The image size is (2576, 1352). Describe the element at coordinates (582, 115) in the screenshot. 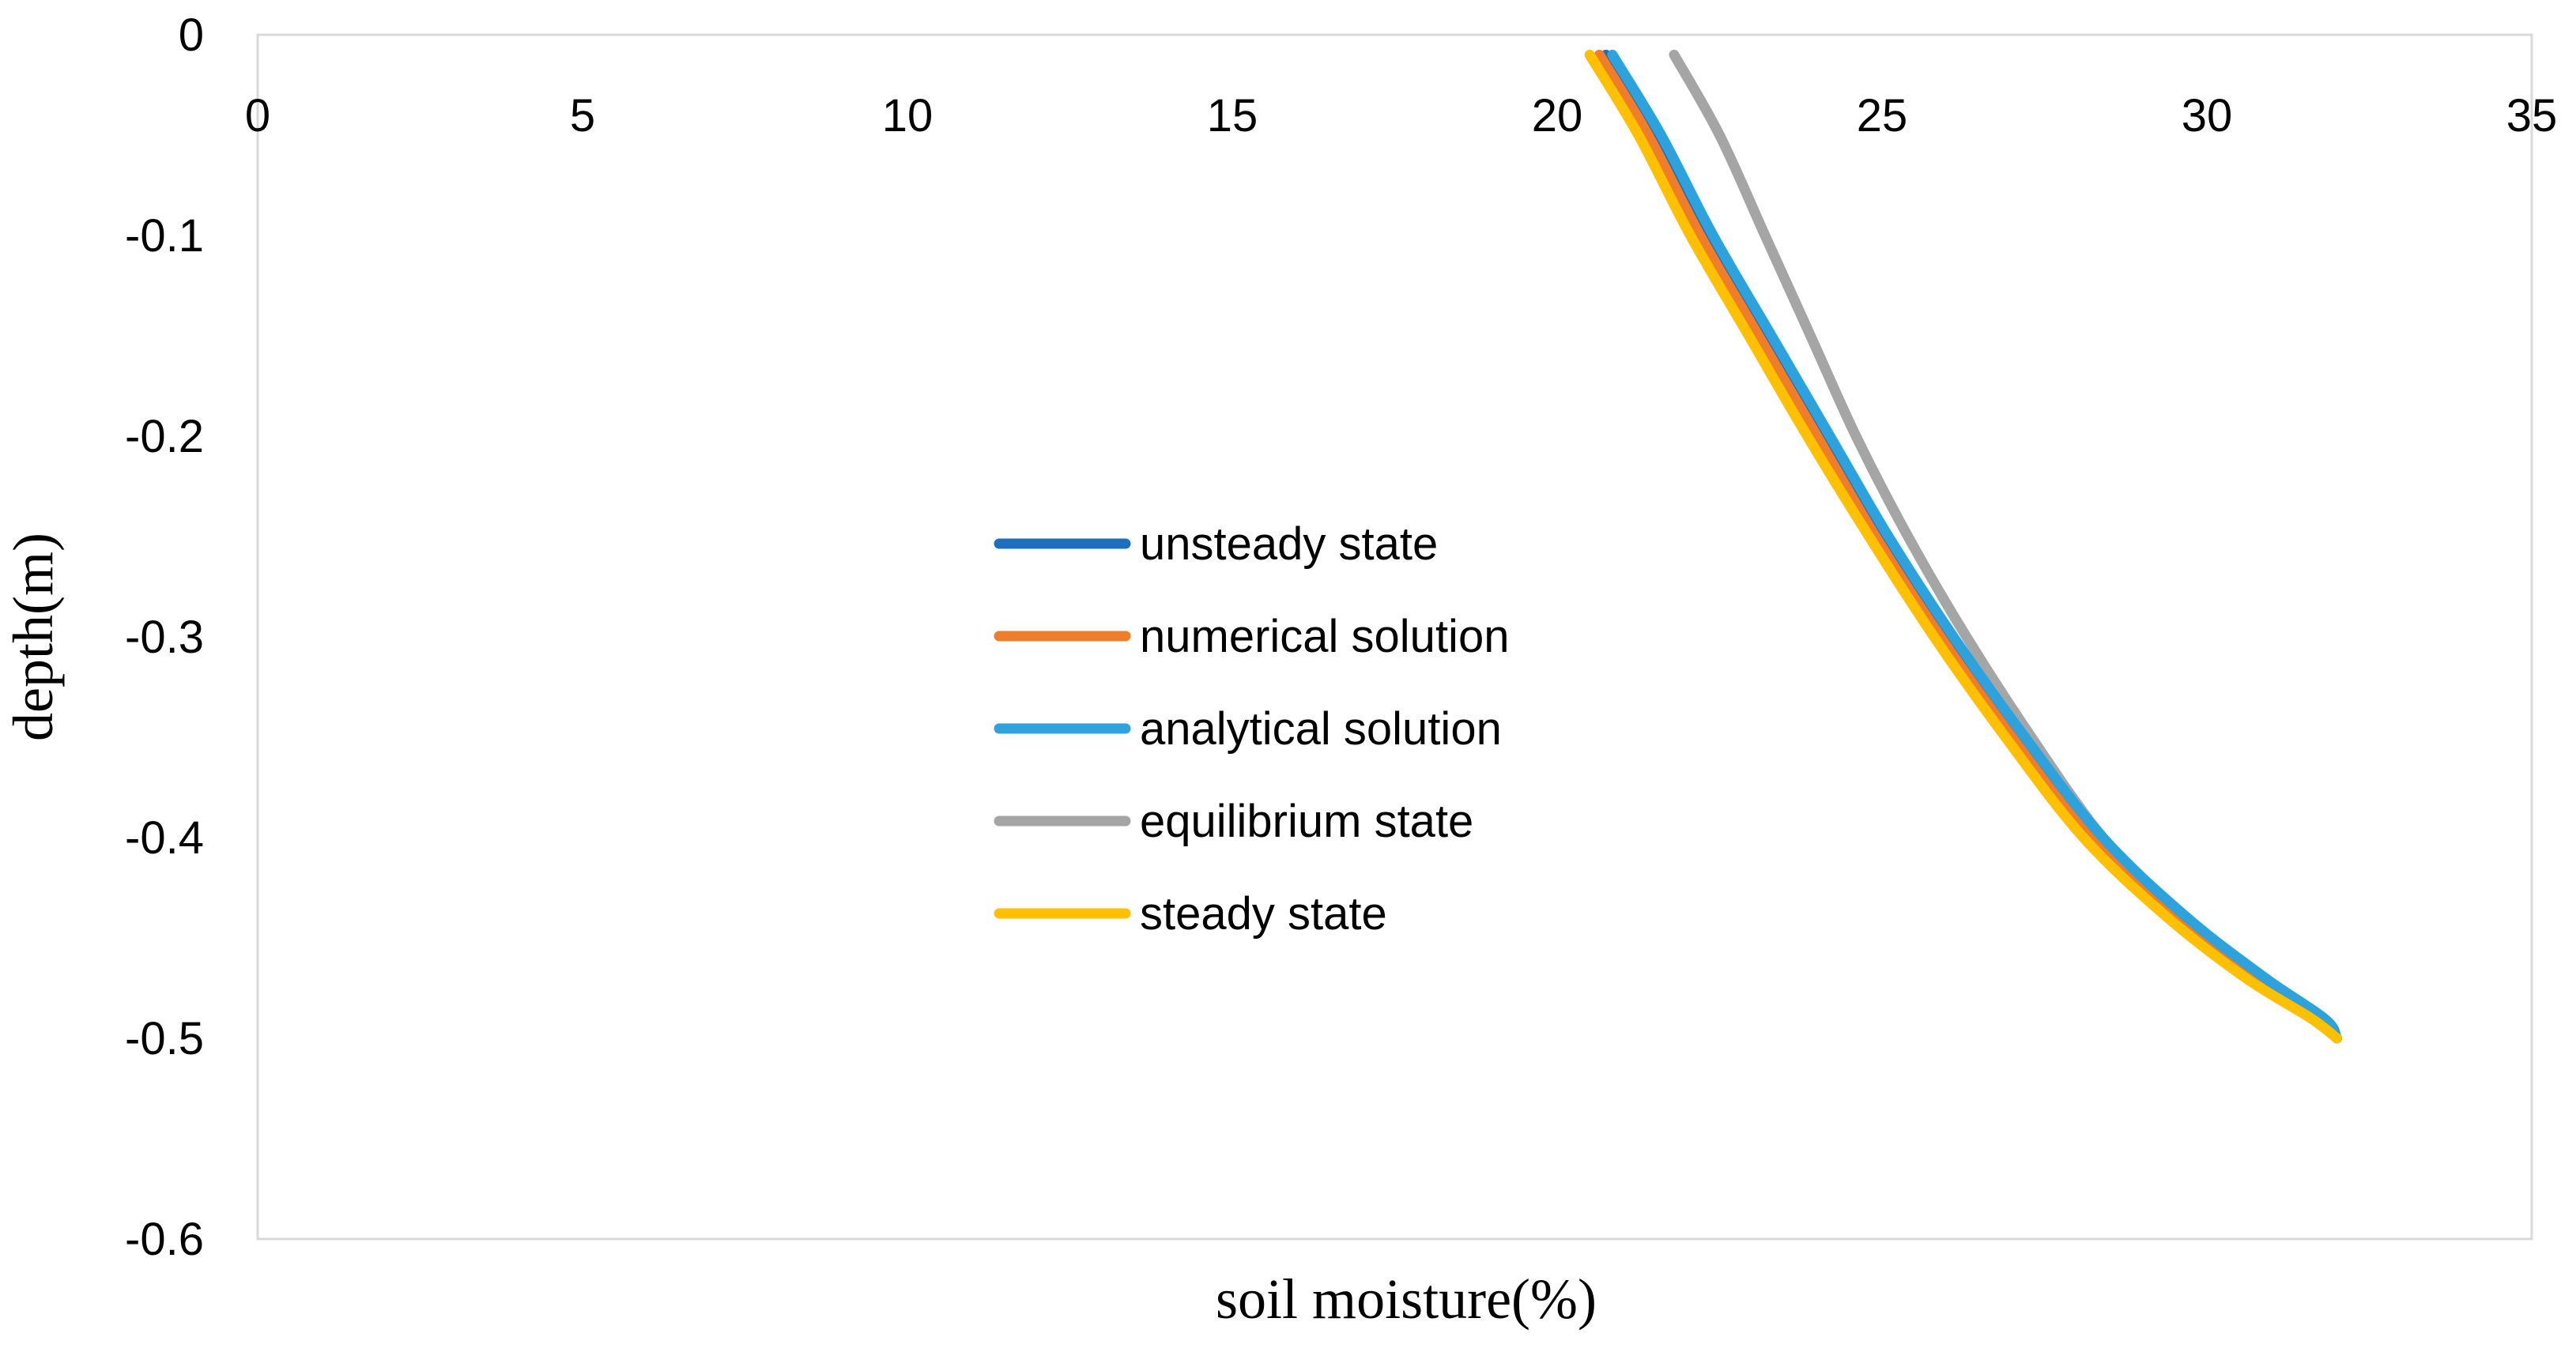

I see `x-tick-label: 5` at that location.